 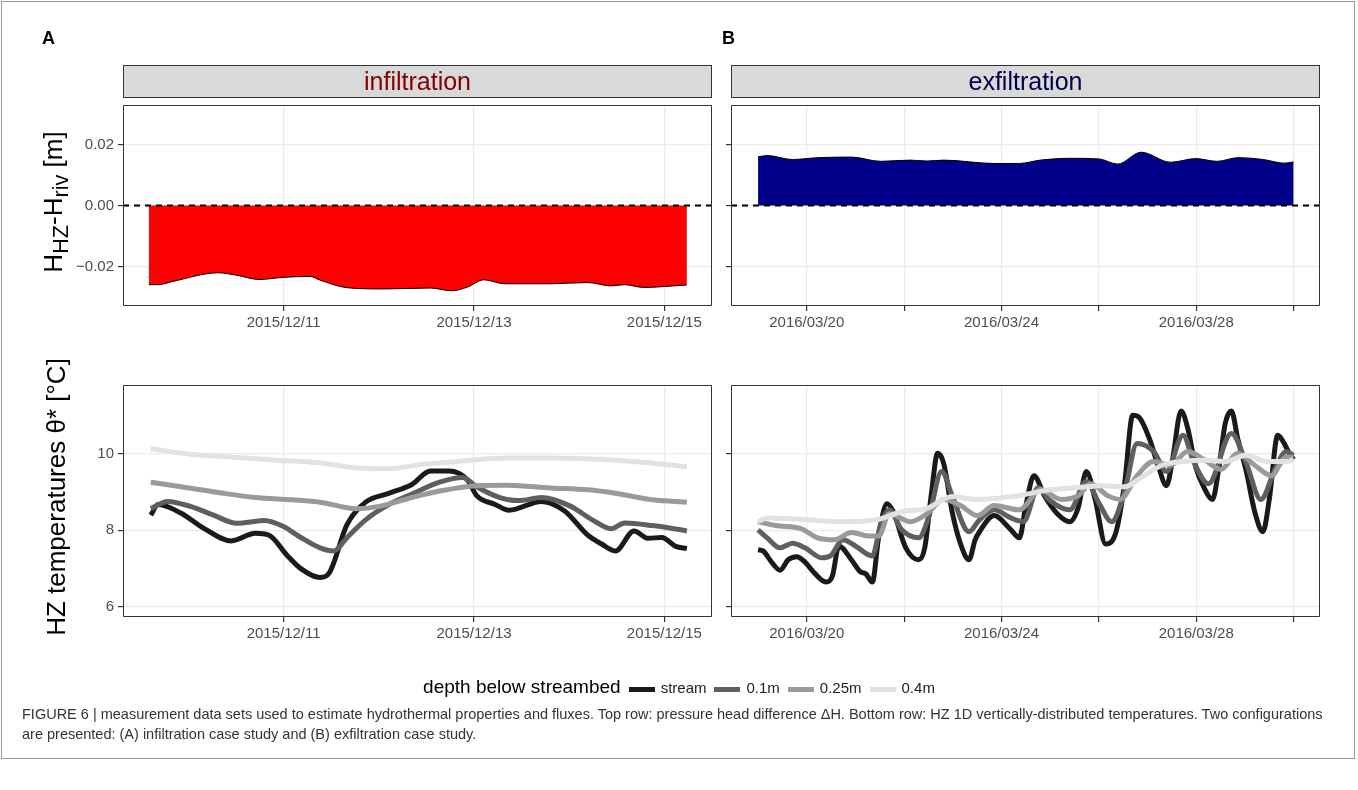 I want to click on legend-label: 0.25m, so click(x=840, y=687).